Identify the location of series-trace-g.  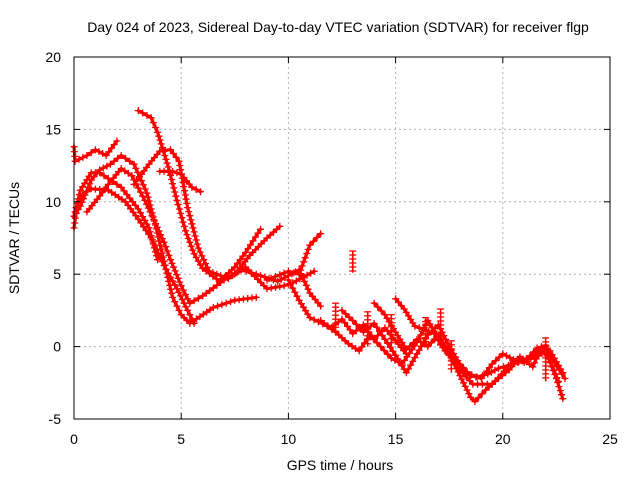
(199, 196).